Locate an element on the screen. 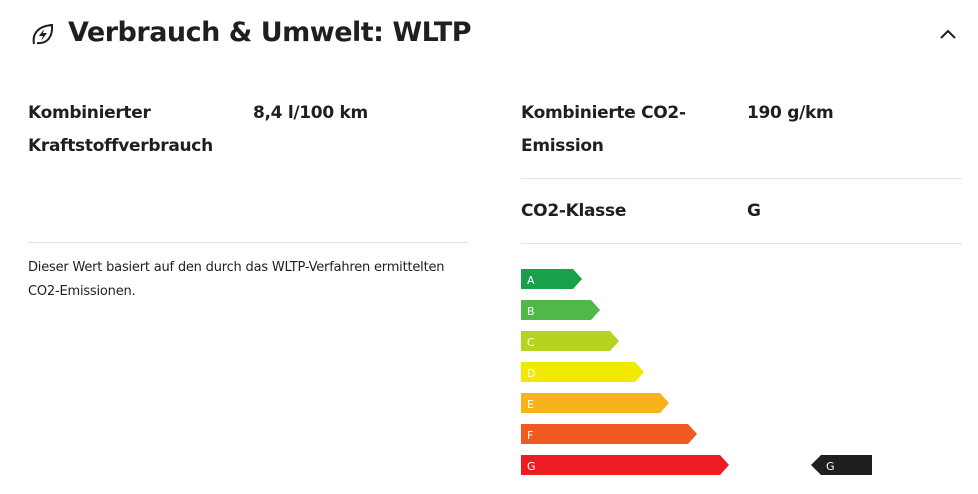 This screenshot has height=494, width=978. spec-value: G is located at coordinates (754, 211).